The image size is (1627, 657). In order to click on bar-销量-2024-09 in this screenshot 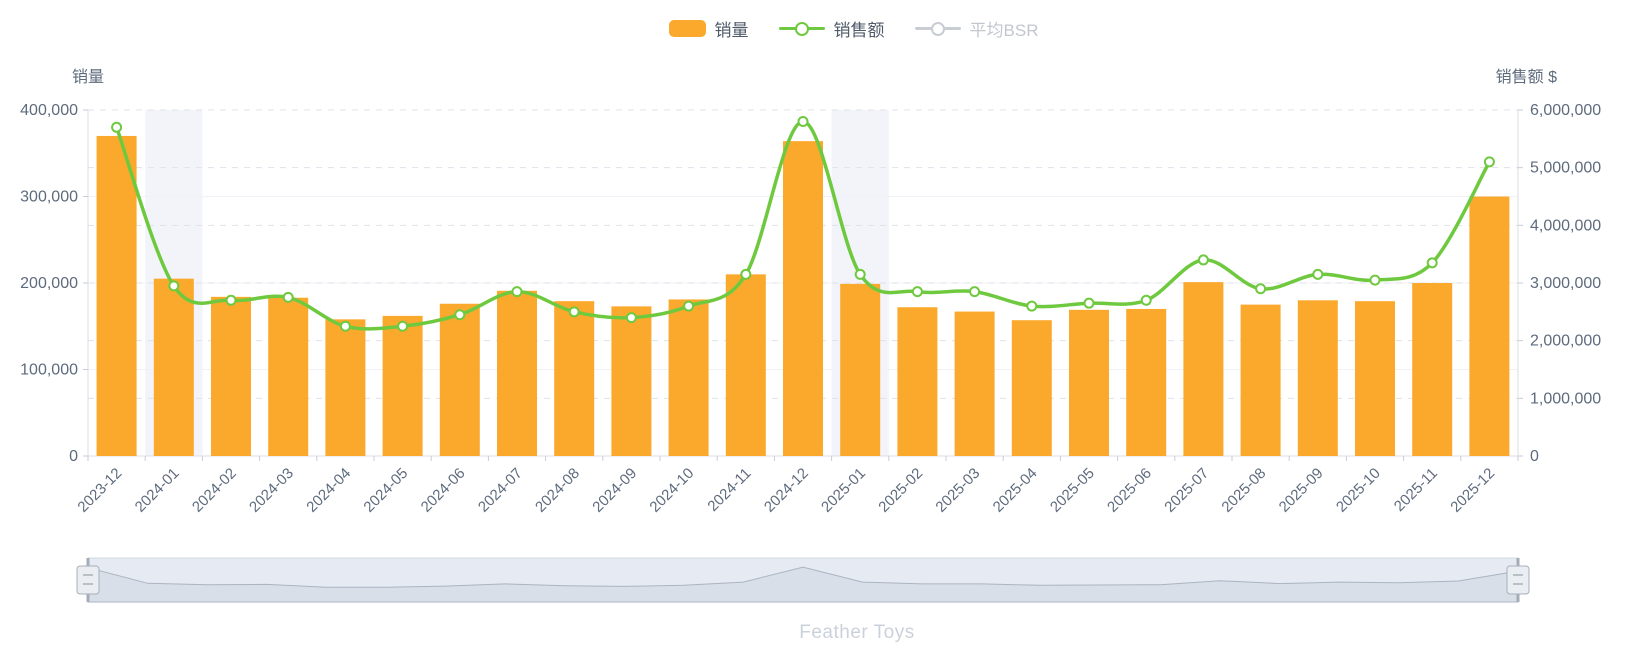, I will do `click(631, 381)`.